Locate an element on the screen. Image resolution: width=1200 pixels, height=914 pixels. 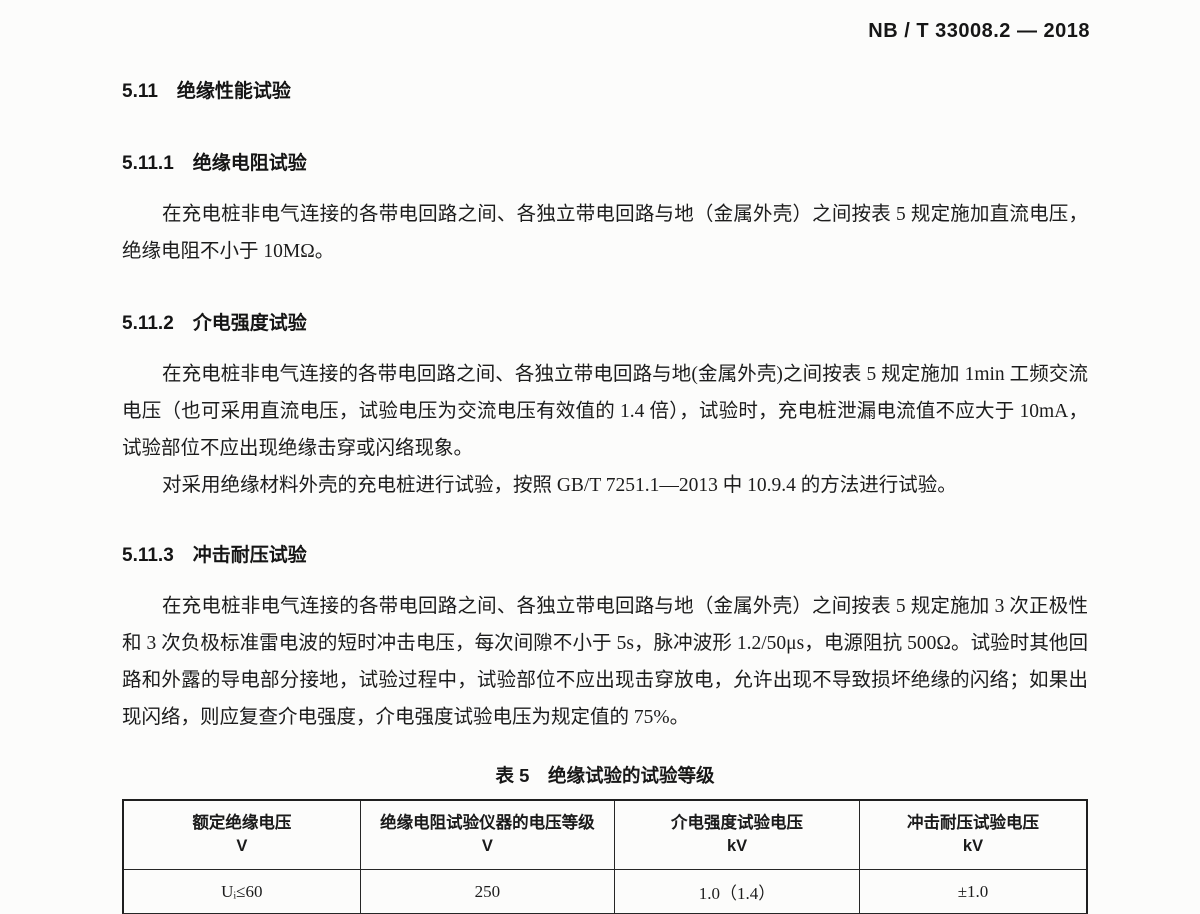
heading-5-11: 5.11 绝缘性能试验 is located at coordinates (206, 91).